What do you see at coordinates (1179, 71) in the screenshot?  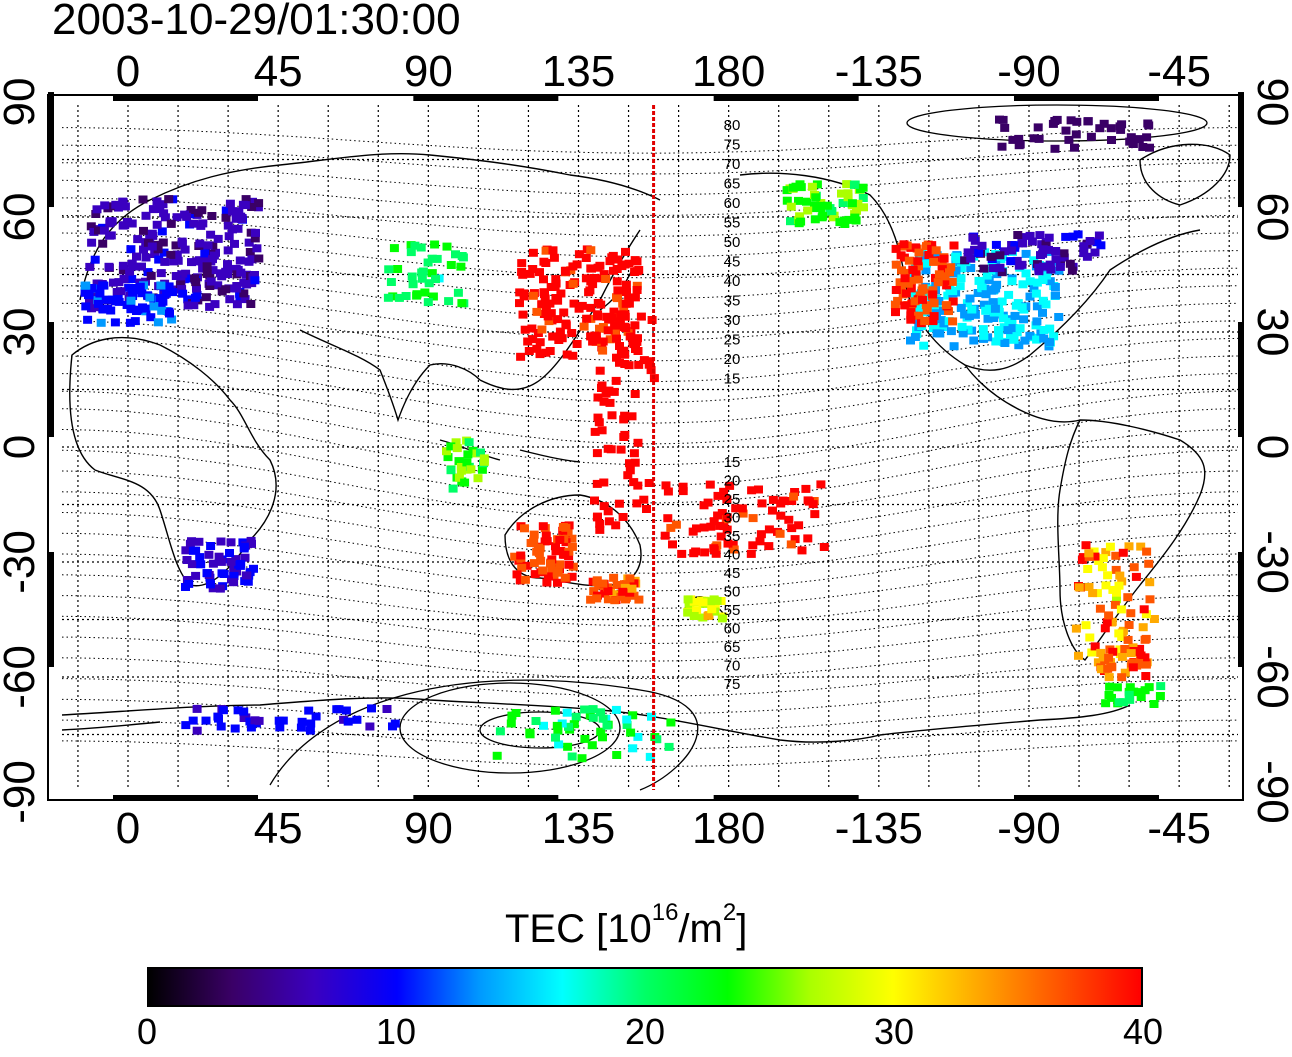 I see `top-longitude-label: -45` at bounding box center [1179, 71].